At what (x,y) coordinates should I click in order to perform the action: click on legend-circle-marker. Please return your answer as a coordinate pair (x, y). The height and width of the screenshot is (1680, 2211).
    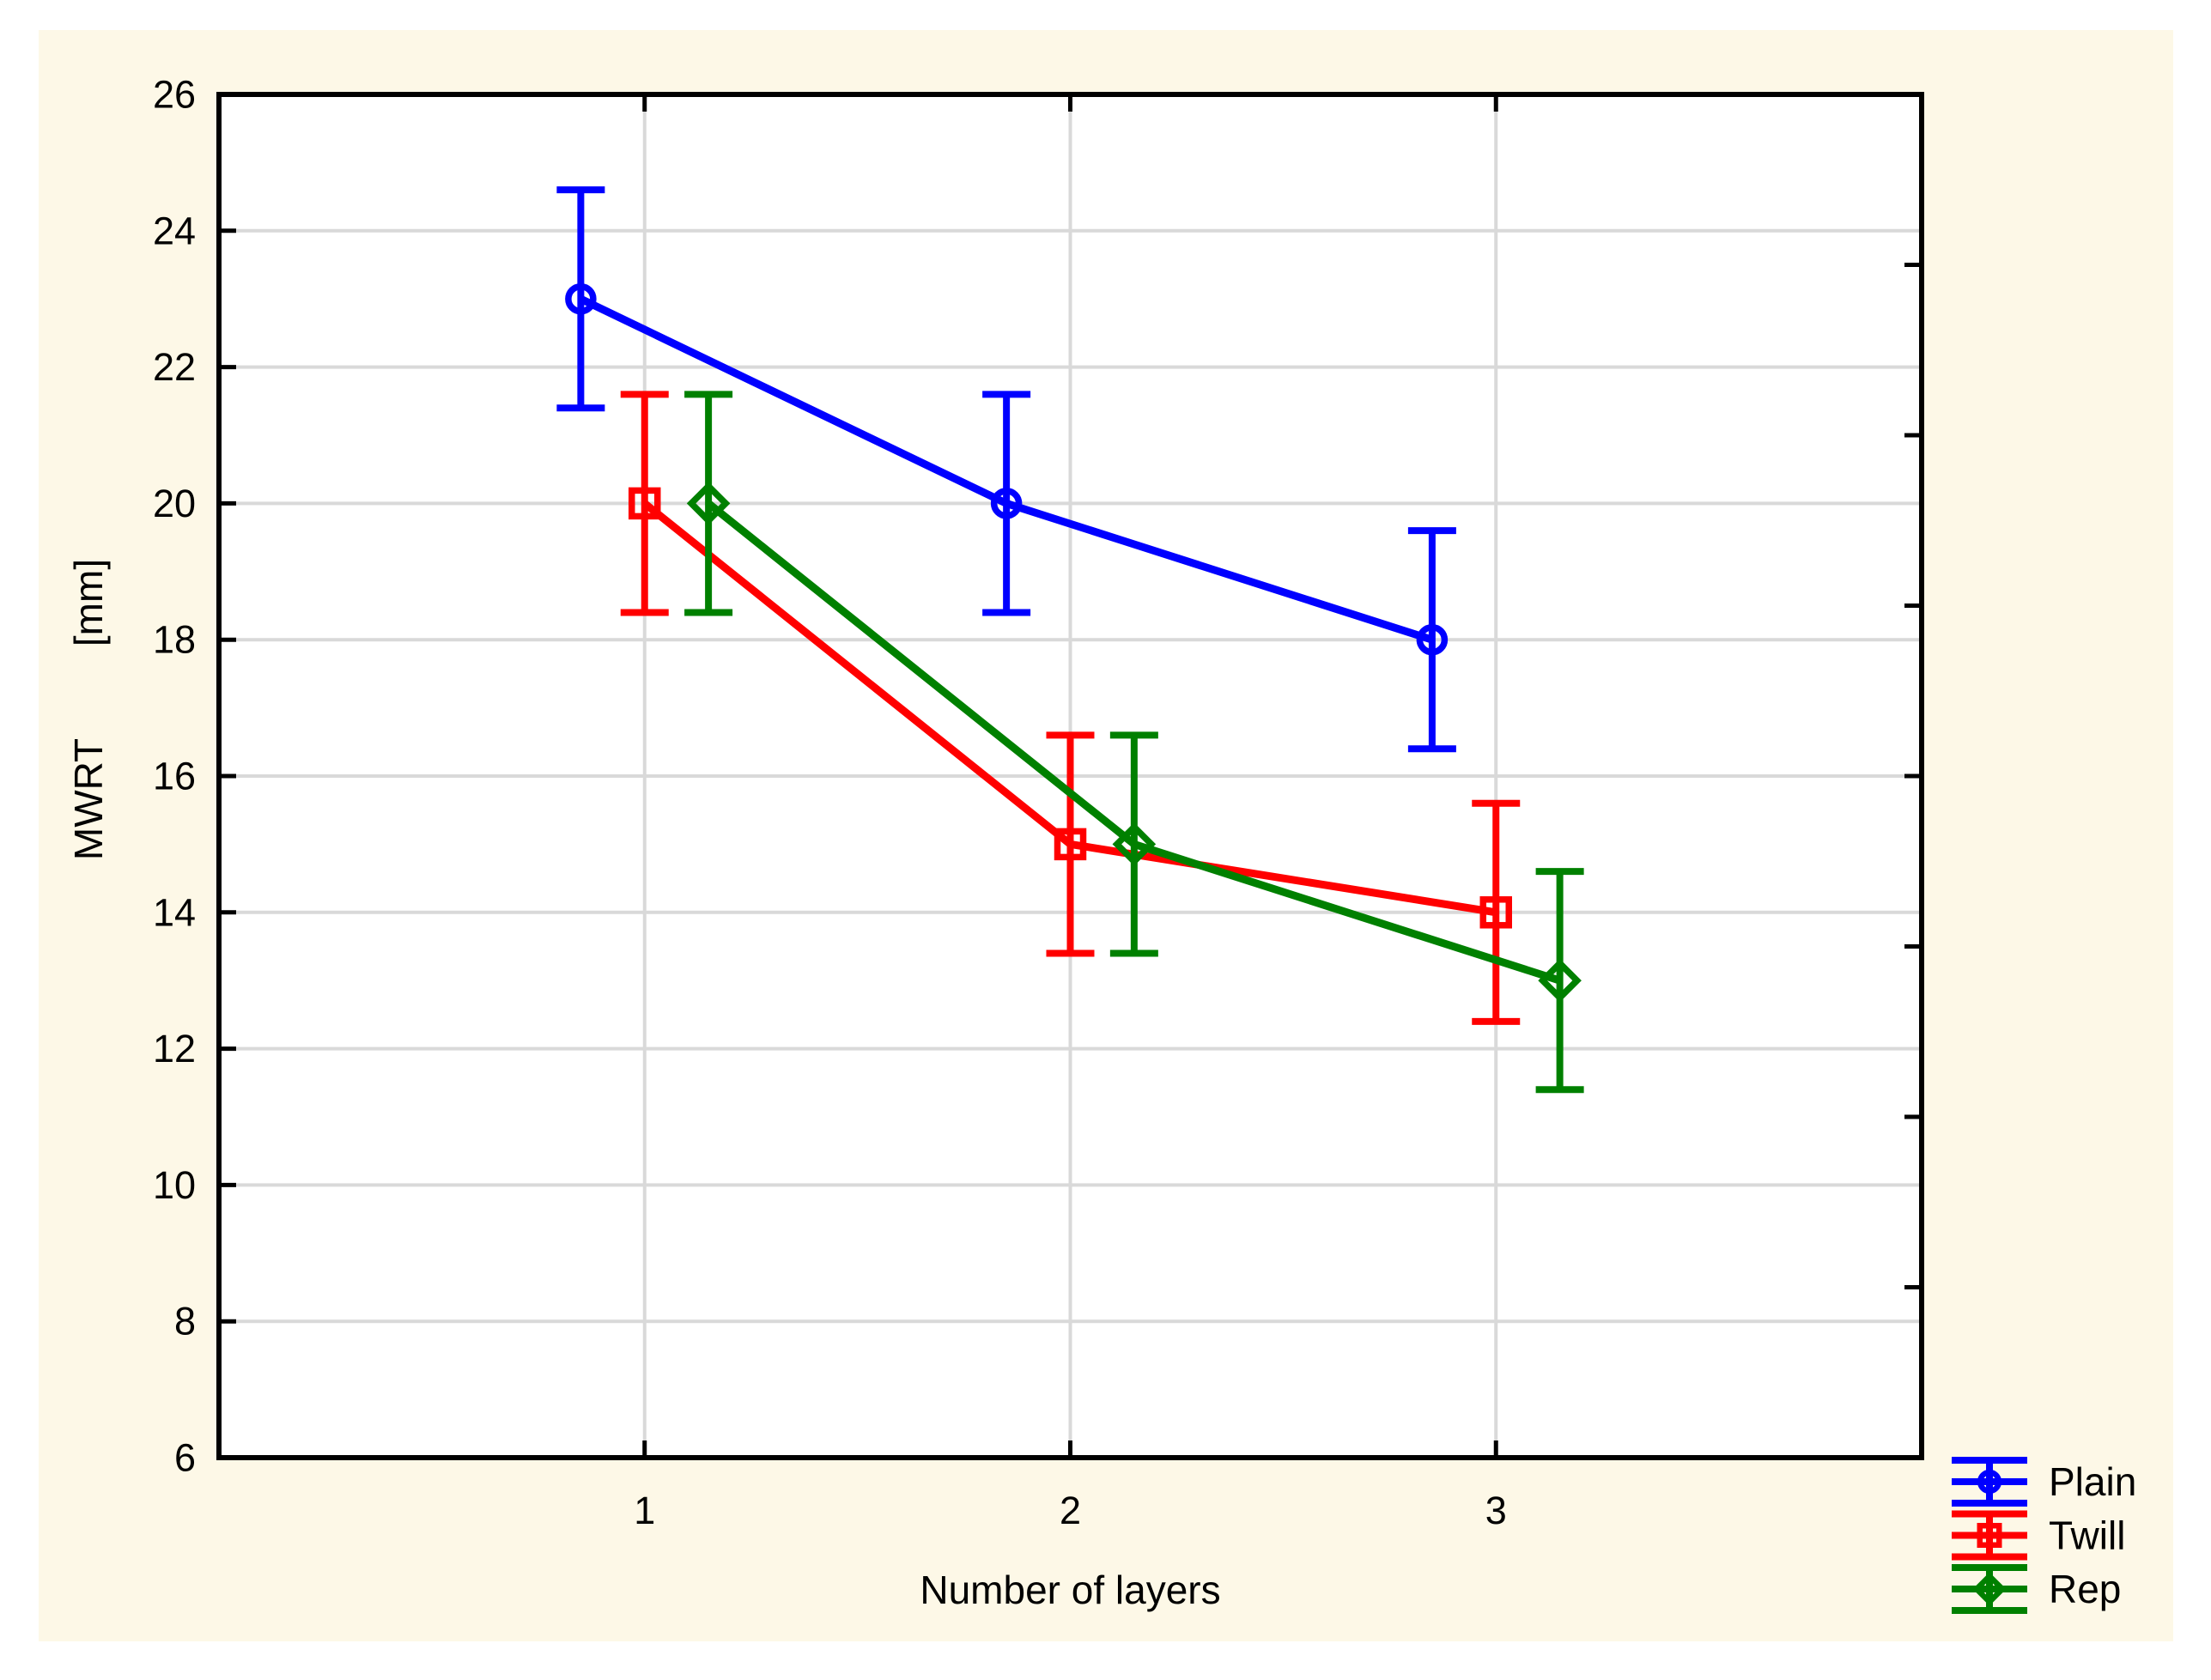
    Looking at the image, I should click on (1989, 1482).